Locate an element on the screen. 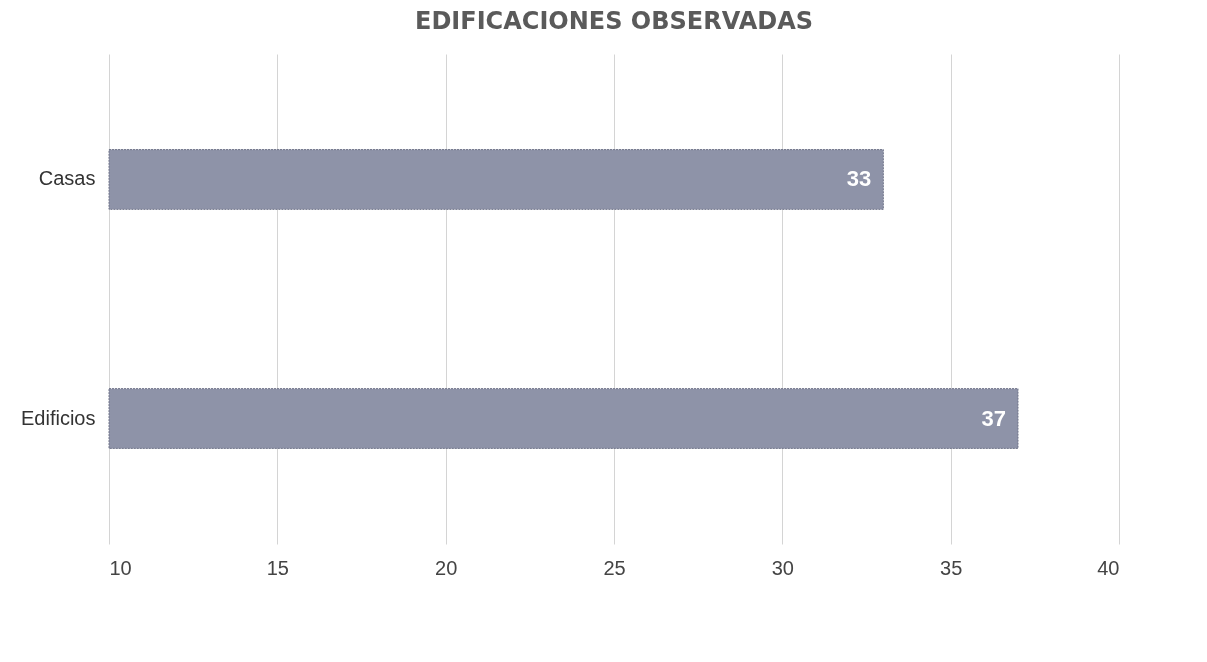 The height and width of the screenshot is (662, 1207). x-tick-label: 20 is located at coordinates (446, 567).